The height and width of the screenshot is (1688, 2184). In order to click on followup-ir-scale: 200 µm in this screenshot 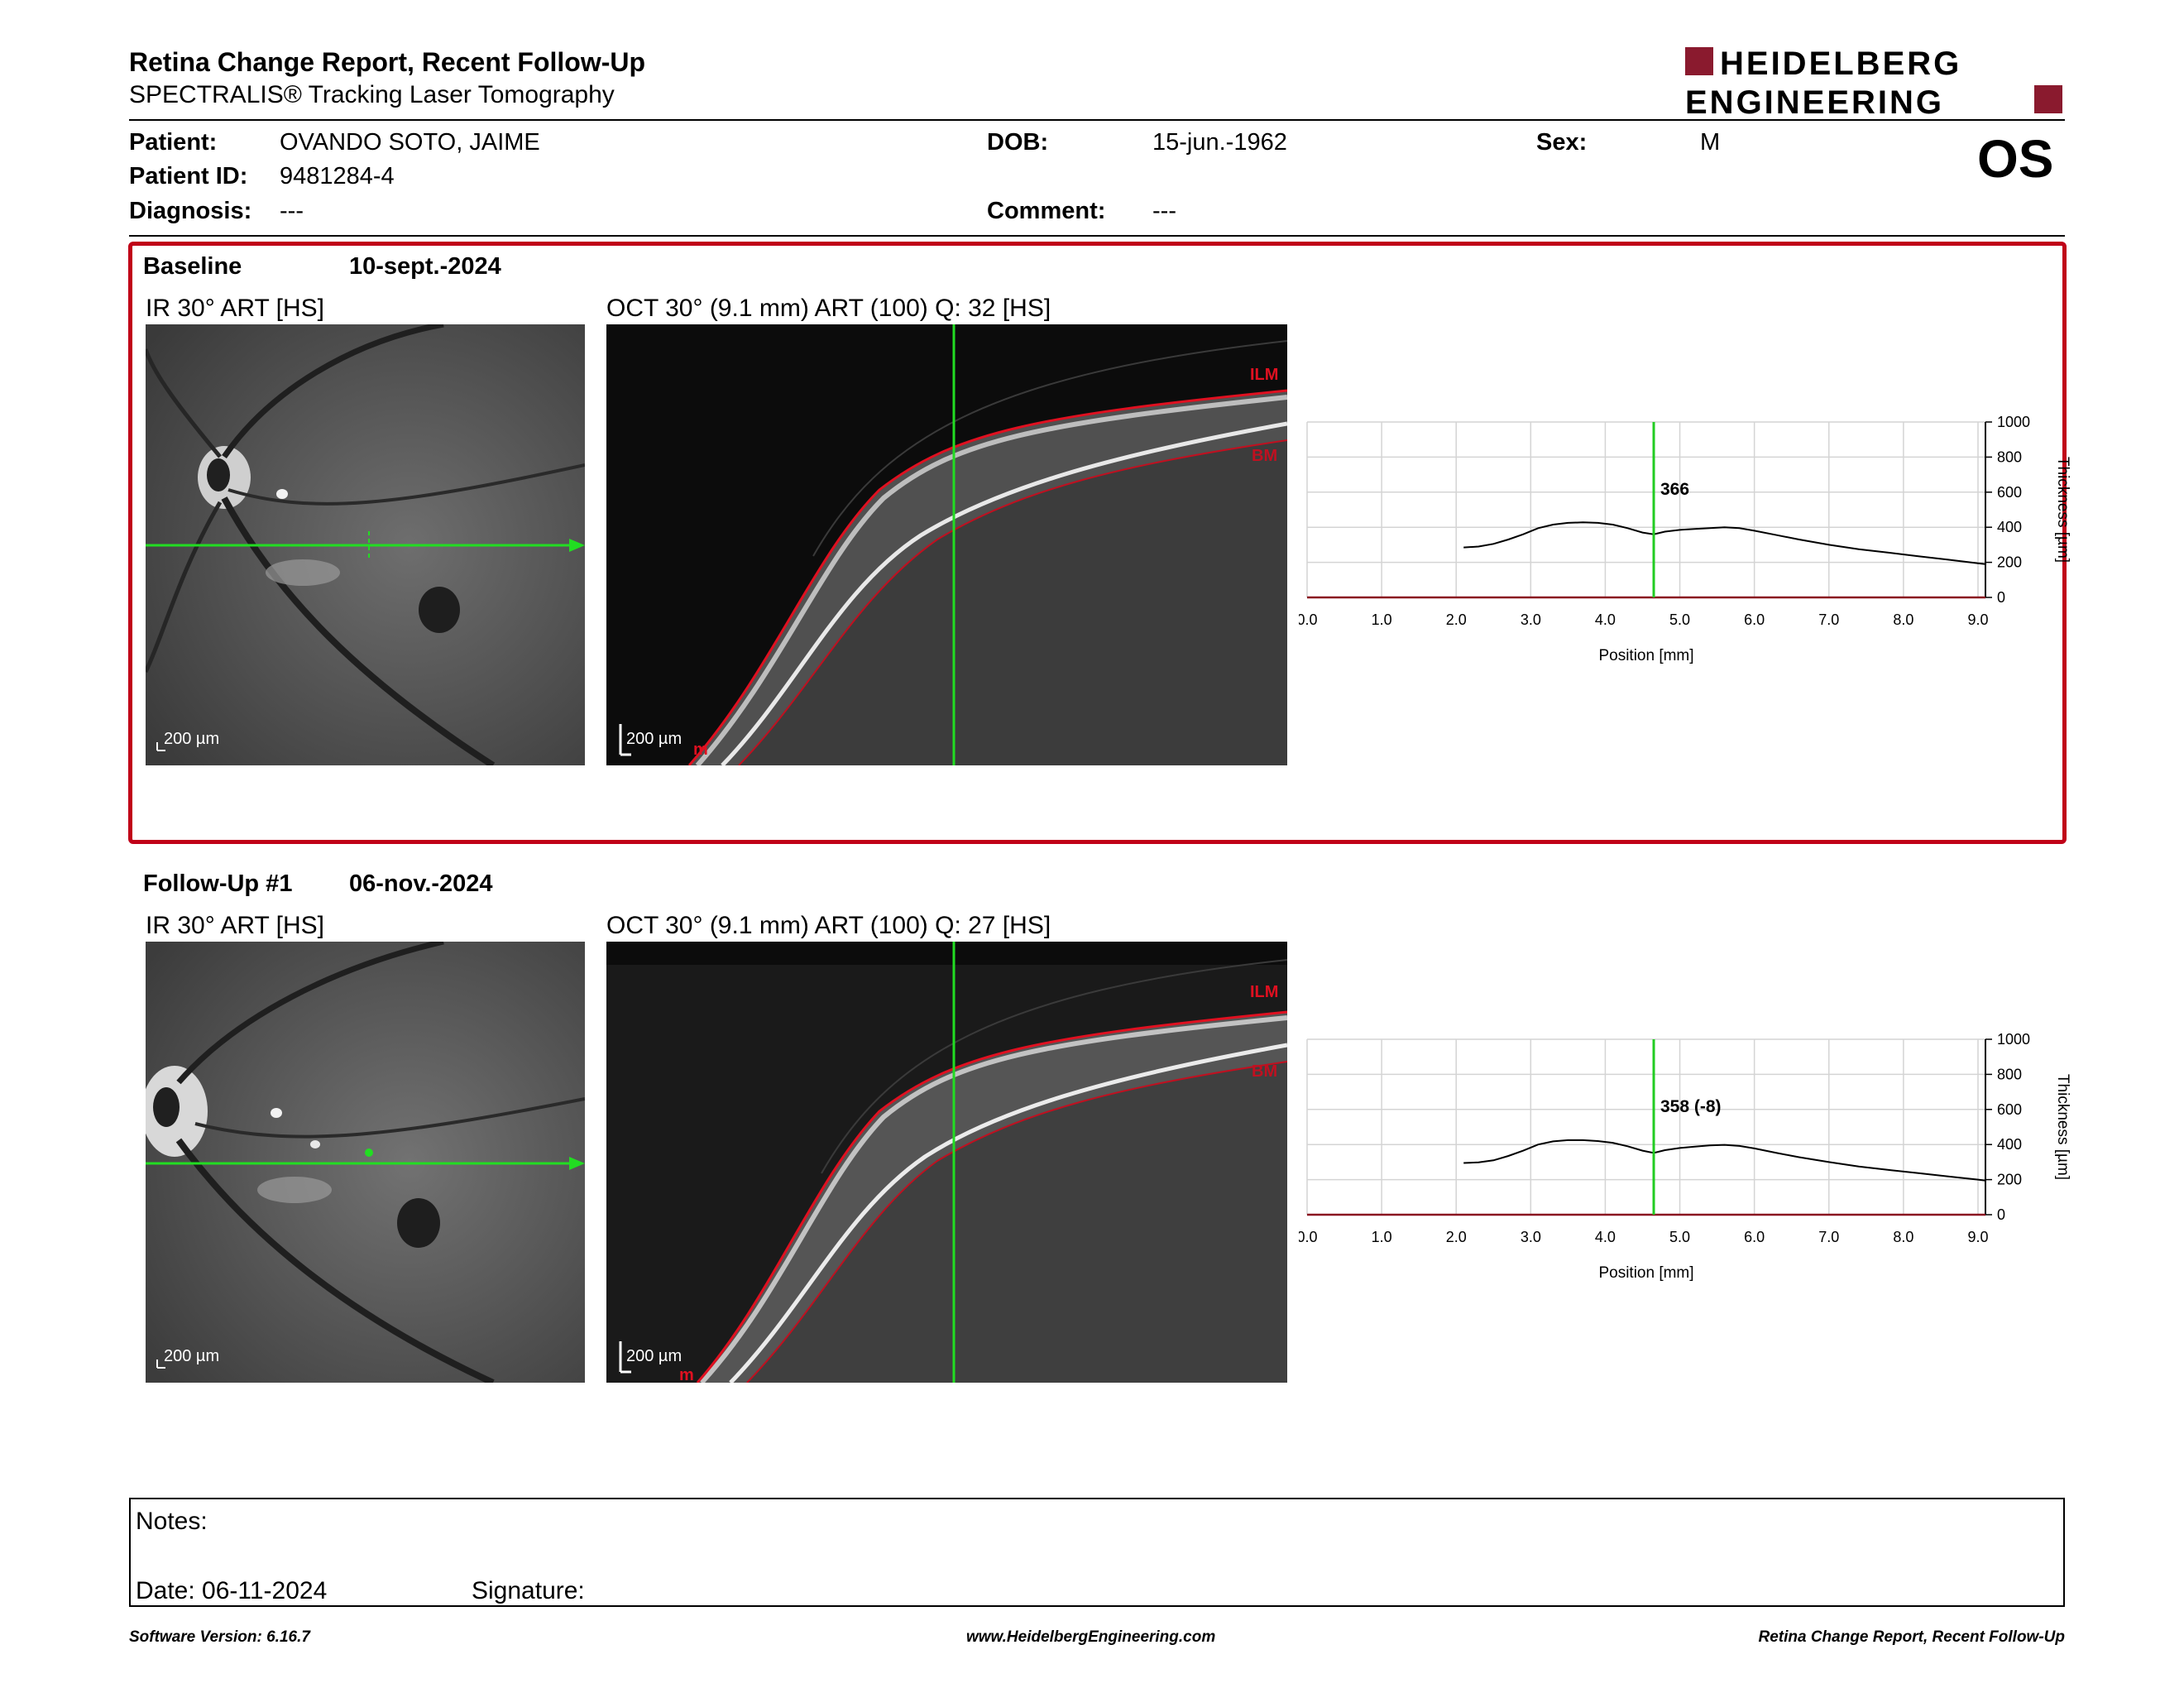, I will do `click(191, 1356)`.